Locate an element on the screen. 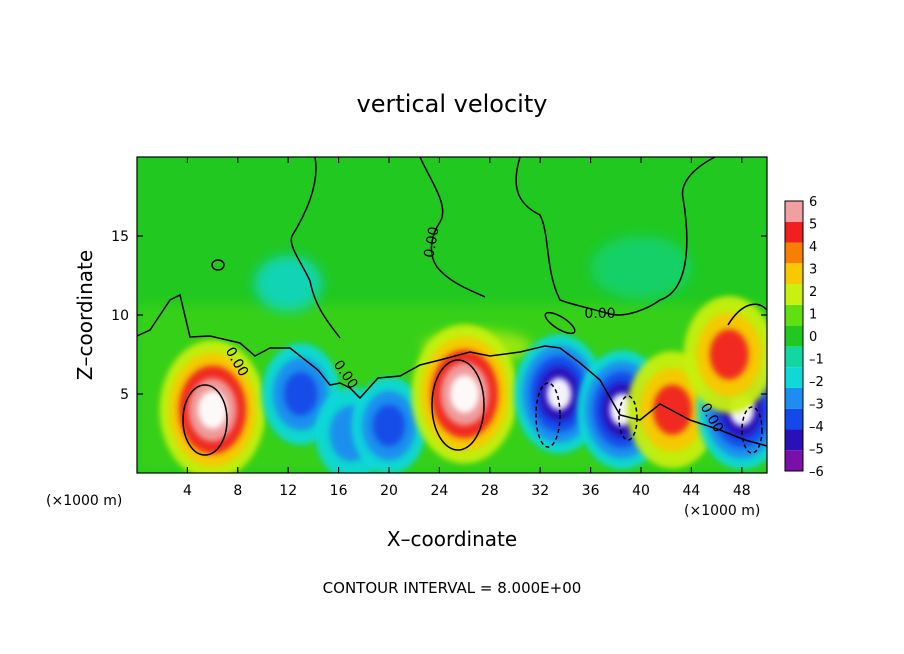 Image resolution: width=904 pixels, height=654 pixels. colorbar-label: 6 is located at coordinates (813, 202).